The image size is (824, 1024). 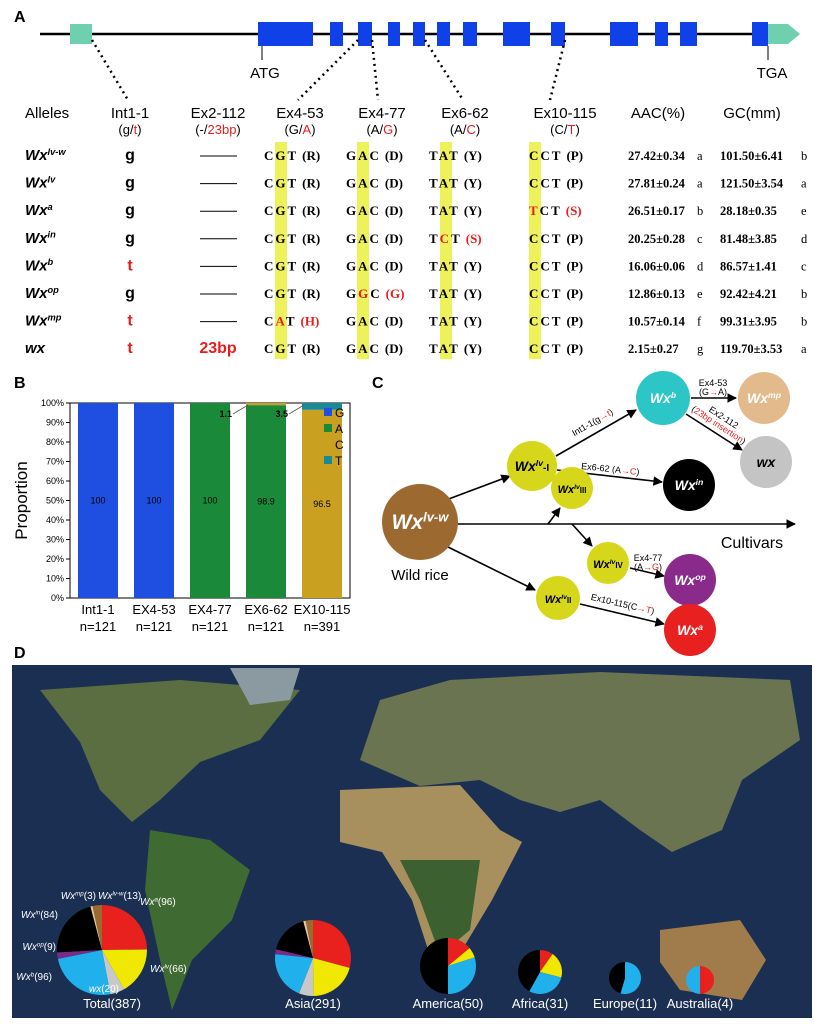 I want to click on text-span: →, so click(x=713, y=392).